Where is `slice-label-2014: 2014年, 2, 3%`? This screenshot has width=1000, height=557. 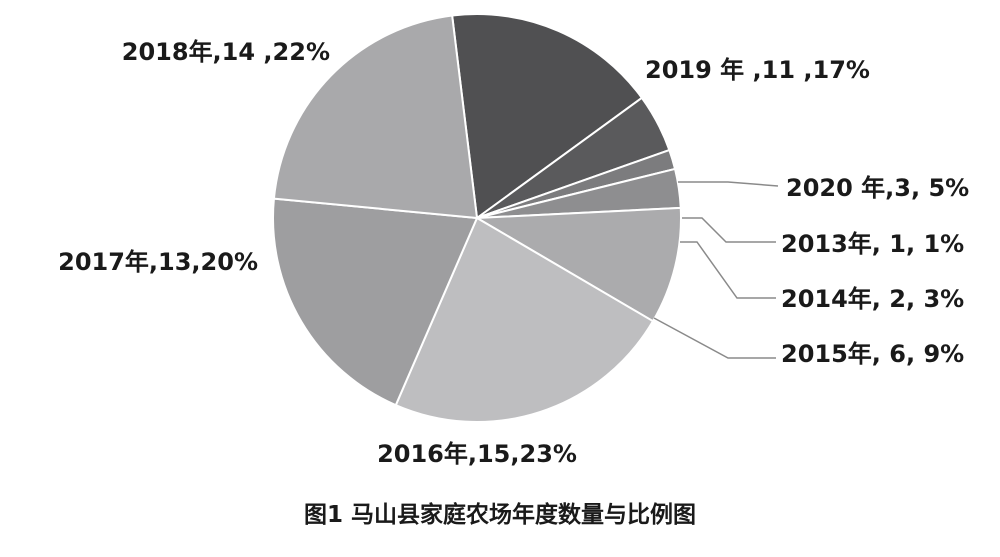 slice-label-2014: 2014年, 2, 3% is located at coordinates (872, 299).